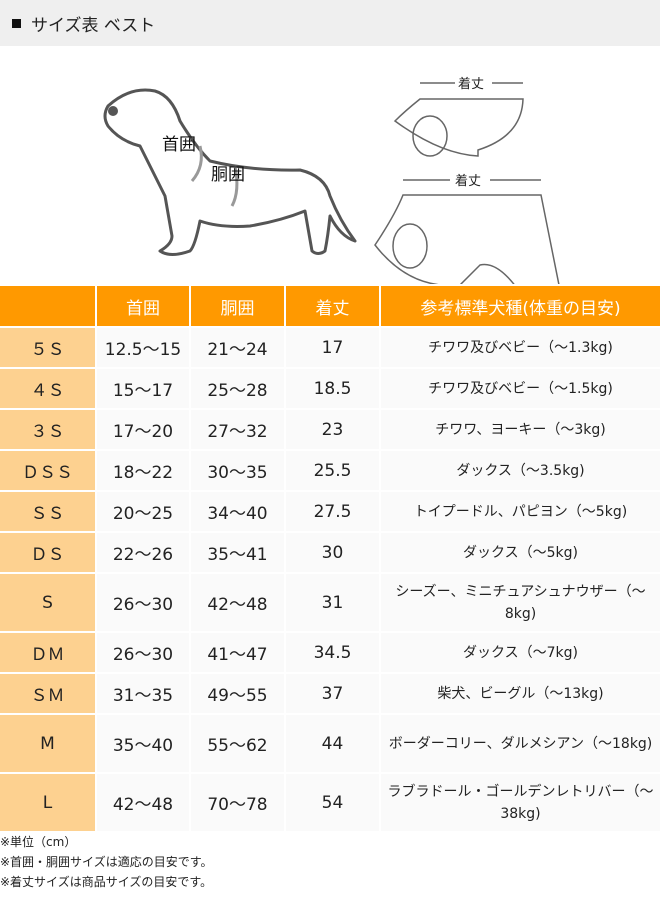 The height and width of the screenshot is (900, 660). Describe the element at coordinates (520, 602) in the screenshot. I see `breed-cell: シーズー、ミニチュアシュナウザー（～8kg)` at that location.